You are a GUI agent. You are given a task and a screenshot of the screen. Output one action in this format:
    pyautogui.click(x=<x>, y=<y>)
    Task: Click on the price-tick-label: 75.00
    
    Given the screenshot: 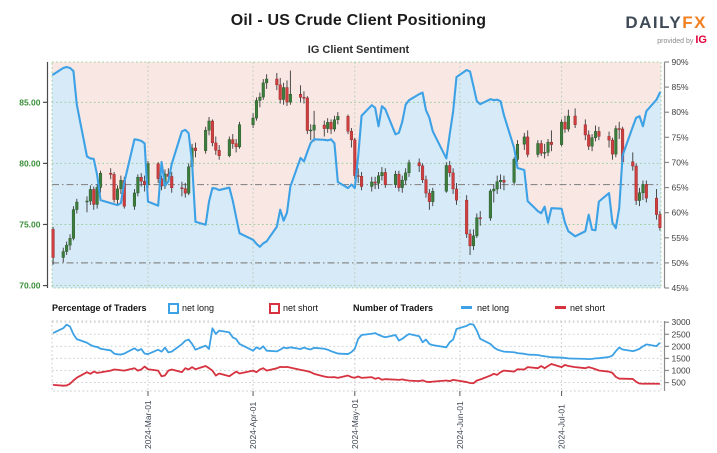 What is the action you would take?
    pyautogui.click(x=30, y=224)
    